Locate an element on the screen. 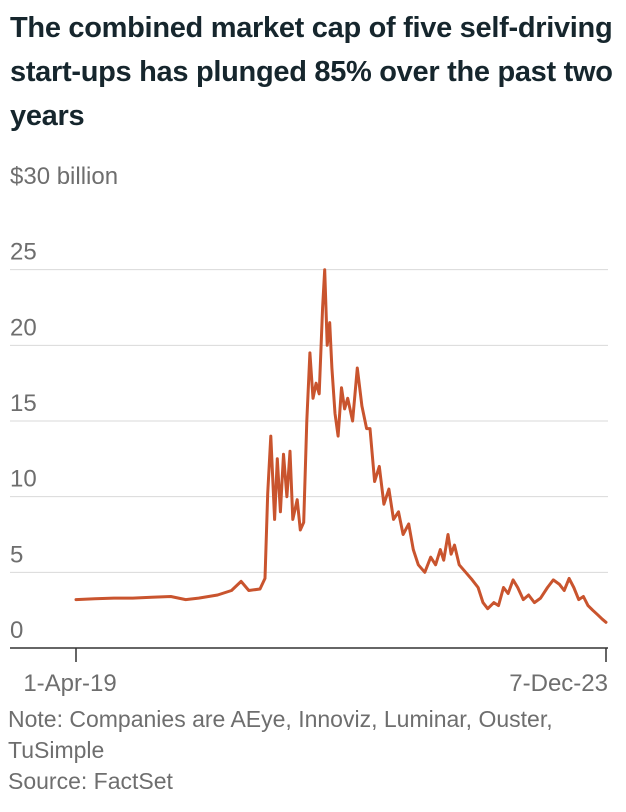  x-tick-label-0: 1-Apr-19 is located at coordinates (69, 683).